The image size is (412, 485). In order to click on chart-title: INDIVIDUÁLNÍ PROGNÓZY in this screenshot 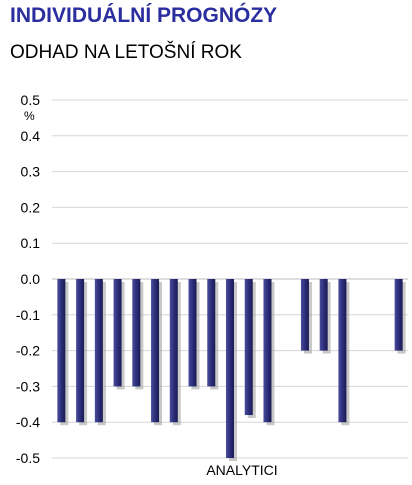, I will do `click(144, 15)`.